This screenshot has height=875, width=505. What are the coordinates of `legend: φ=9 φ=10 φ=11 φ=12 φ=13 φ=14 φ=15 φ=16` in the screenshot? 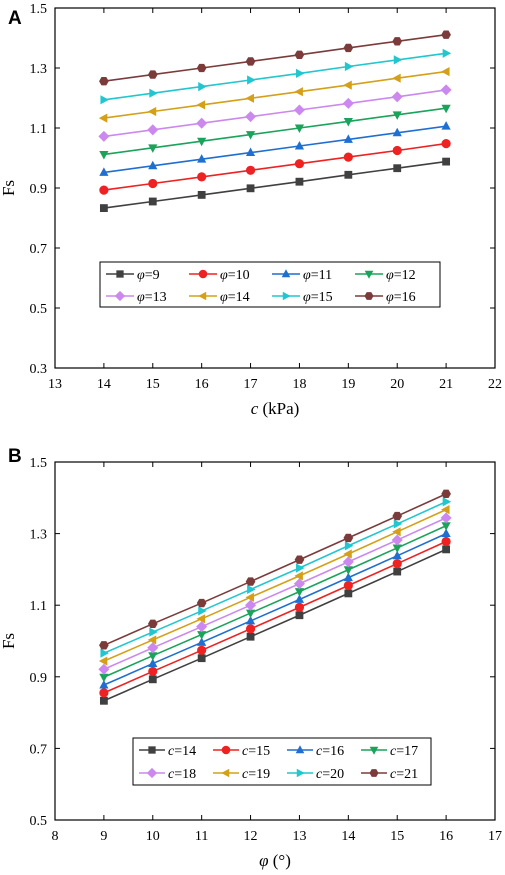 It's located at (270, 284).